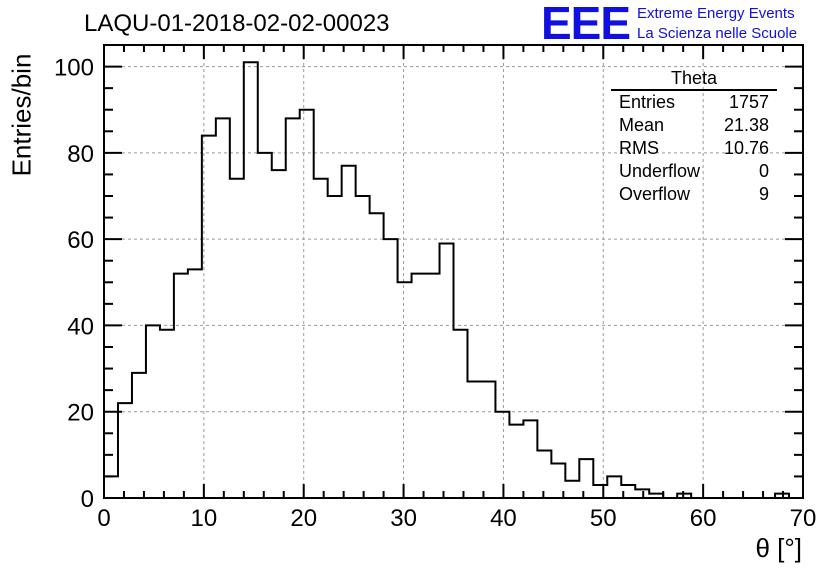  Describe the element at coordinates (660, 171) in the screenshot. I see `stats-label: Underflow` at that location.